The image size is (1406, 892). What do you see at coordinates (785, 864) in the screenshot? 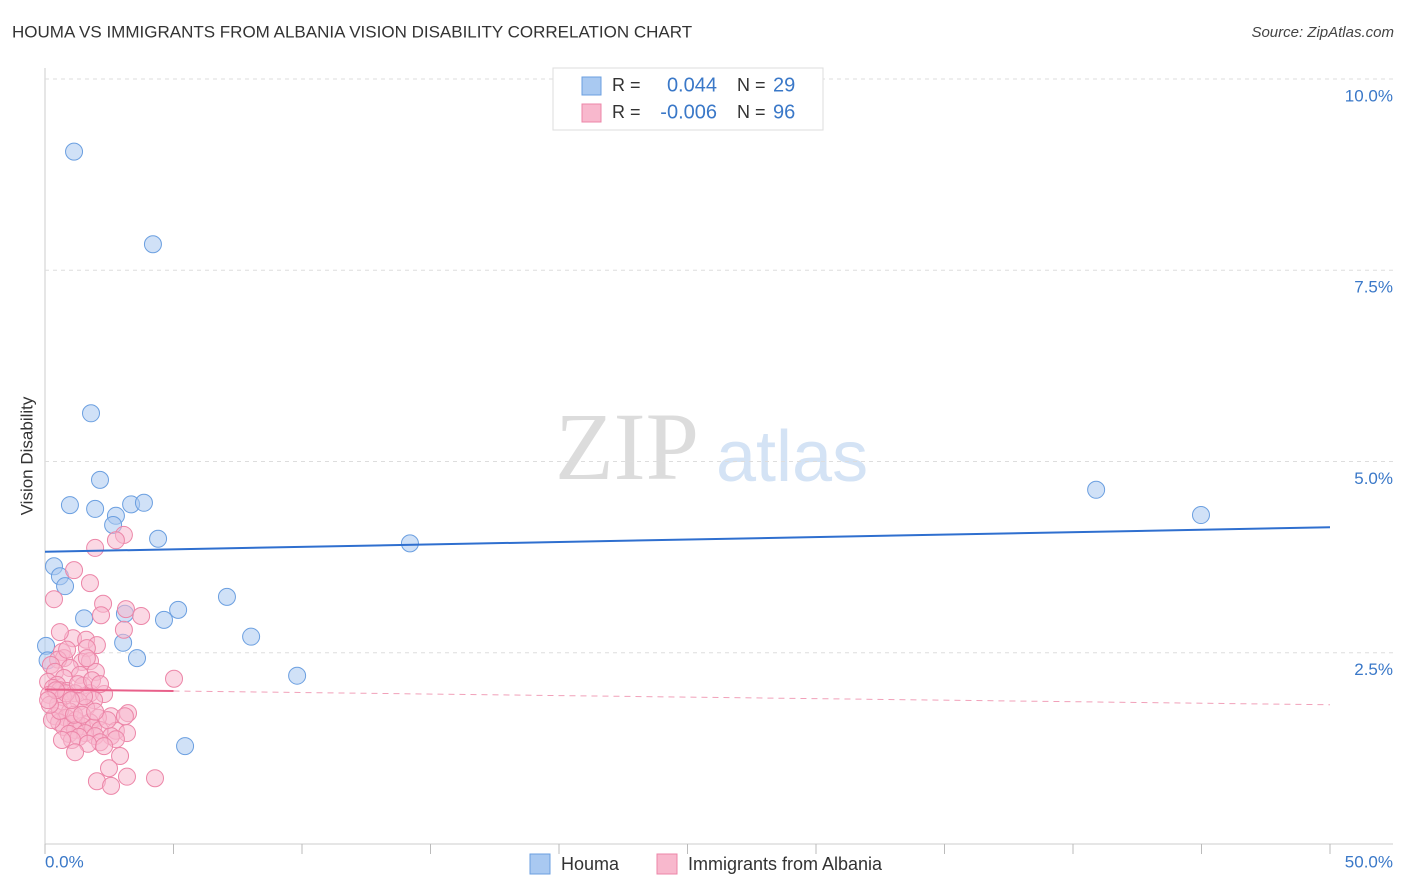
I see `legend-label: Immigrants from Albania` at bounding box center [785, 864].